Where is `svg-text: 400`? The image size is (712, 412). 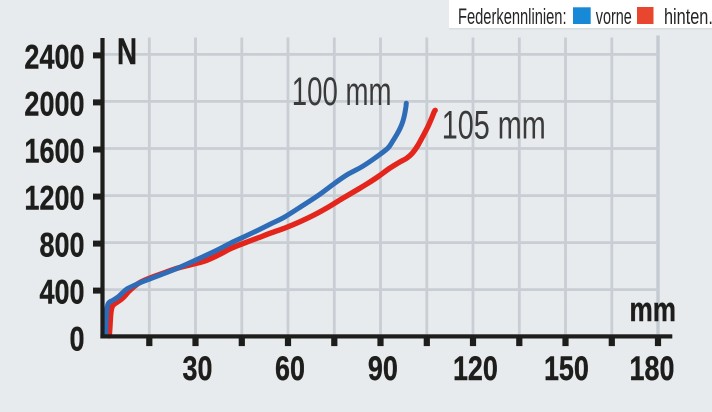
svg-text: 400 is located at coordinates (61, 291).